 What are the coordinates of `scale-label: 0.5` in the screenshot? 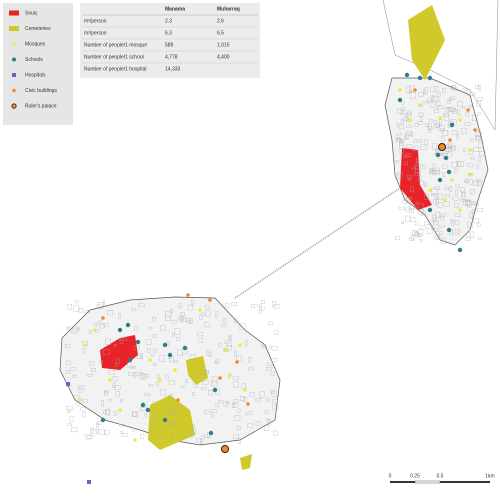 It's located at (440, 476).